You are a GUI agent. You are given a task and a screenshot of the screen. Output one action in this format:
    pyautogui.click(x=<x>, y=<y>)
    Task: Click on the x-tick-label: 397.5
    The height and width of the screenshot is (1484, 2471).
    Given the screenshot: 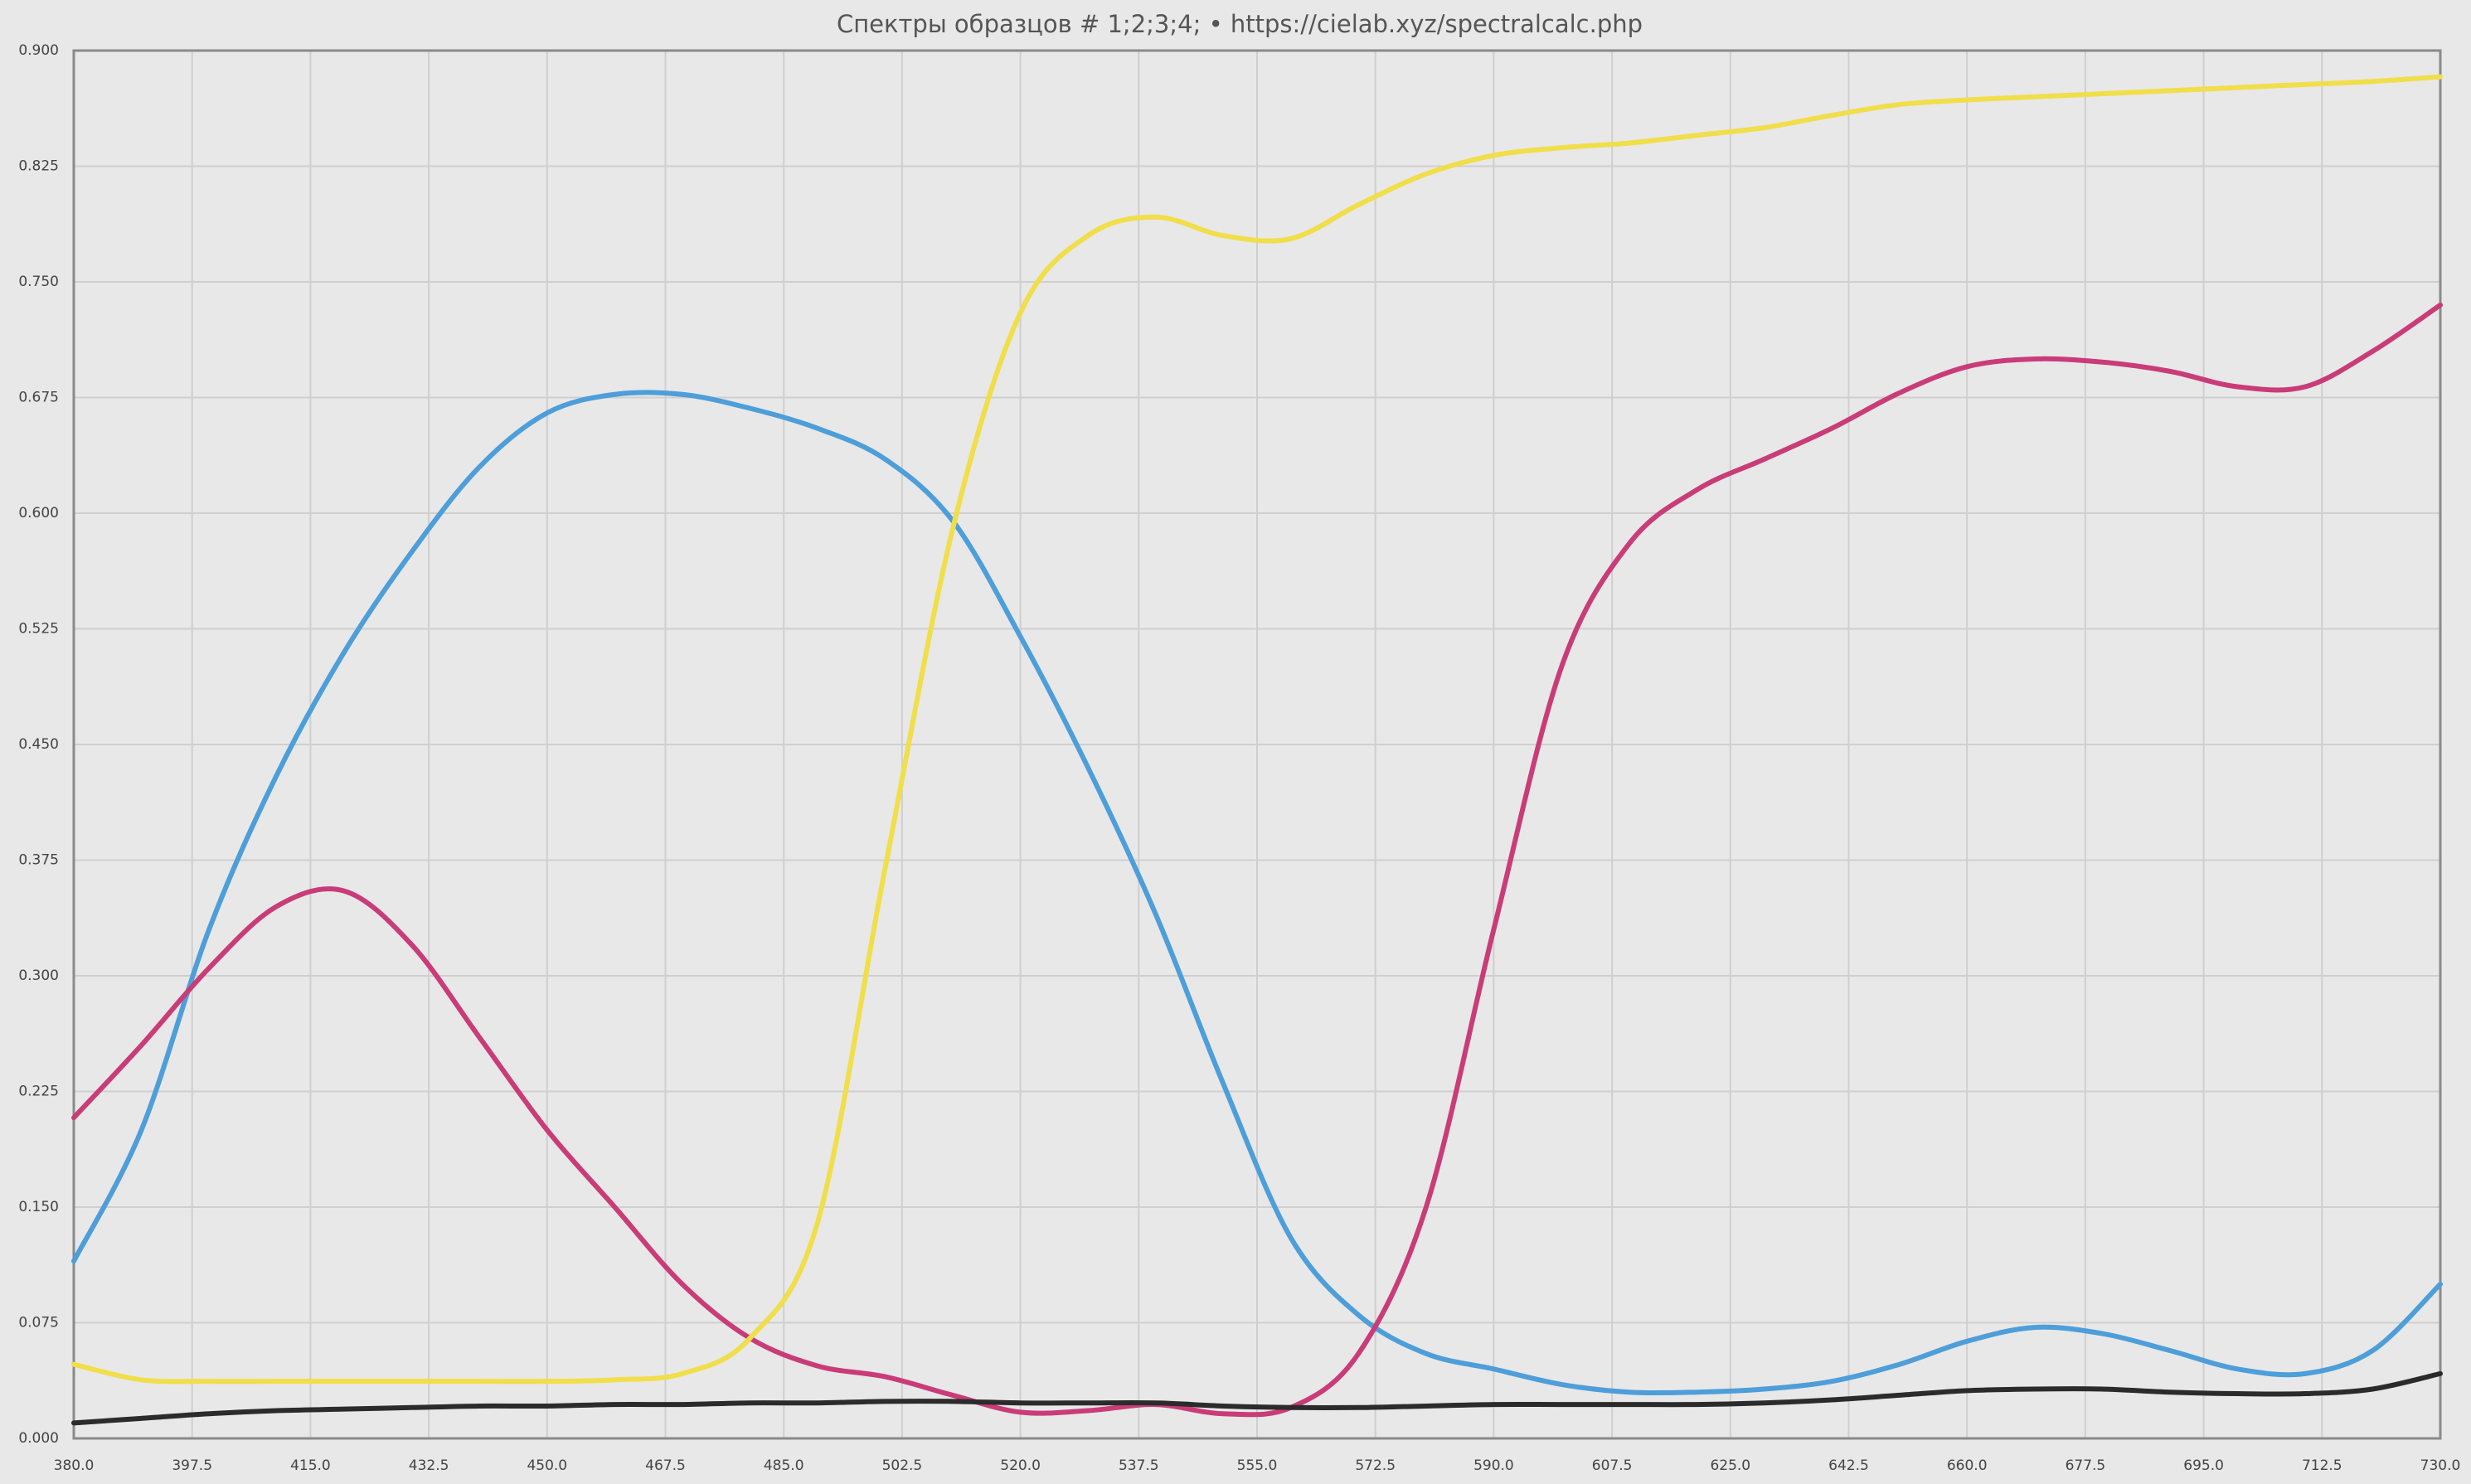 What is the action you would take?
    pyautogui.click(x=192, y=1466)
    